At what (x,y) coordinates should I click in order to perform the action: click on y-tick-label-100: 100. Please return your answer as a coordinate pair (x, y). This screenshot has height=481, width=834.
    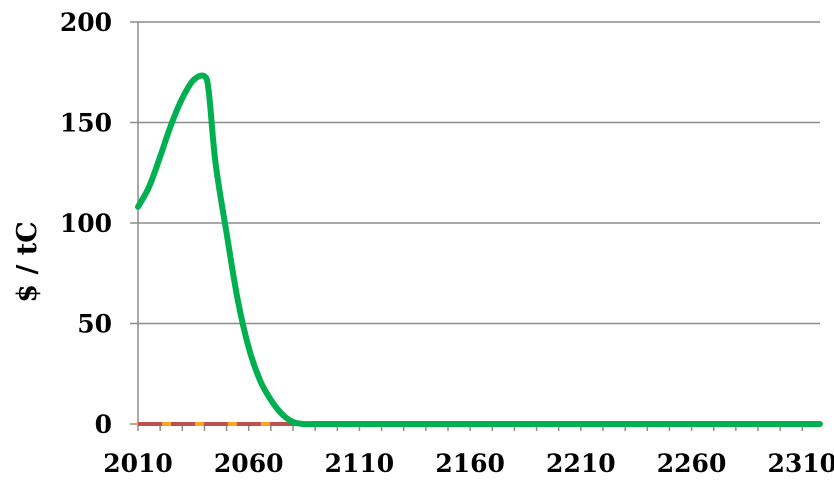
    Looking at the image, I should click on (86, 223).